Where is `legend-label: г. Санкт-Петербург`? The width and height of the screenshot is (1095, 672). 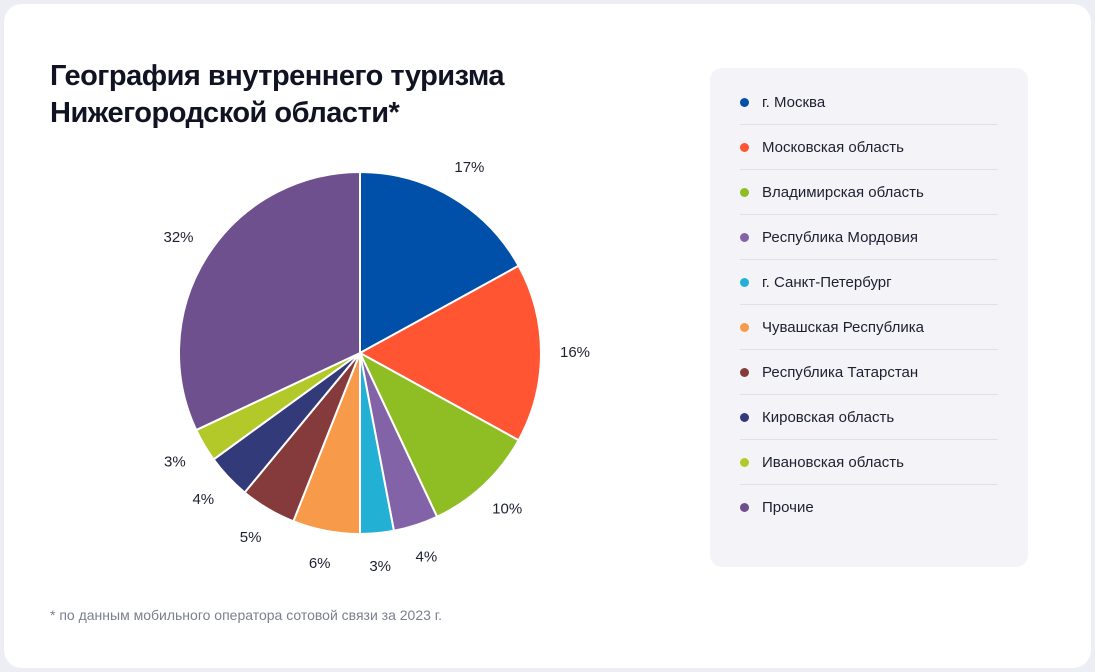 legend-label: г. Санкт-Петербург is located at coordinates (827, 282).